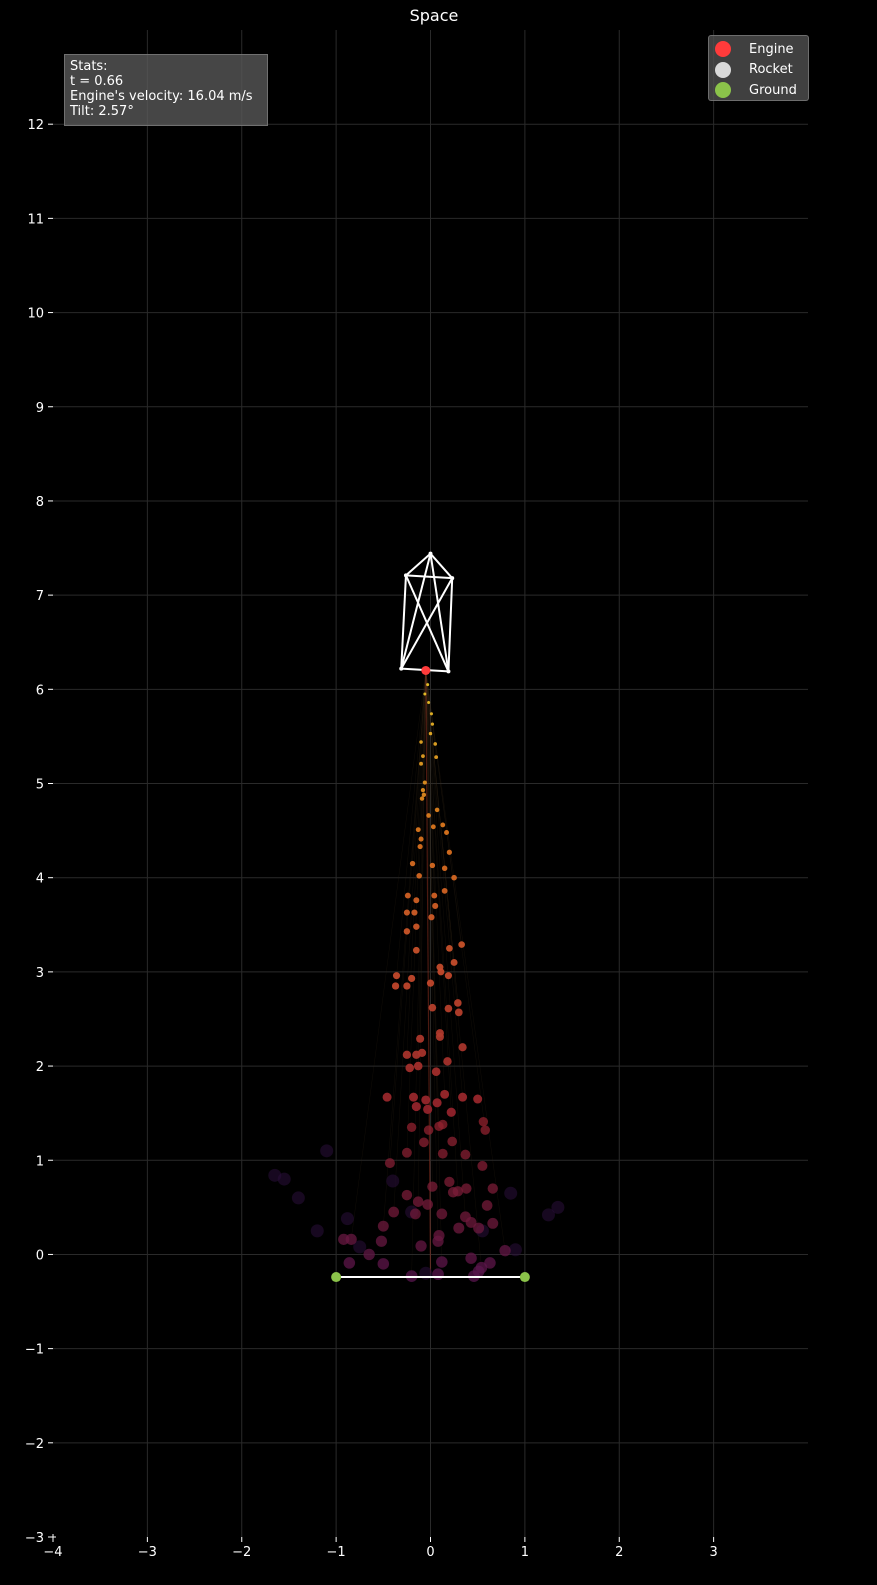 This screenshot has width=877, height=1585. Describe the element at coordinates (723, 90) in the screenshot. I see `ground-marker-icon` at that location.